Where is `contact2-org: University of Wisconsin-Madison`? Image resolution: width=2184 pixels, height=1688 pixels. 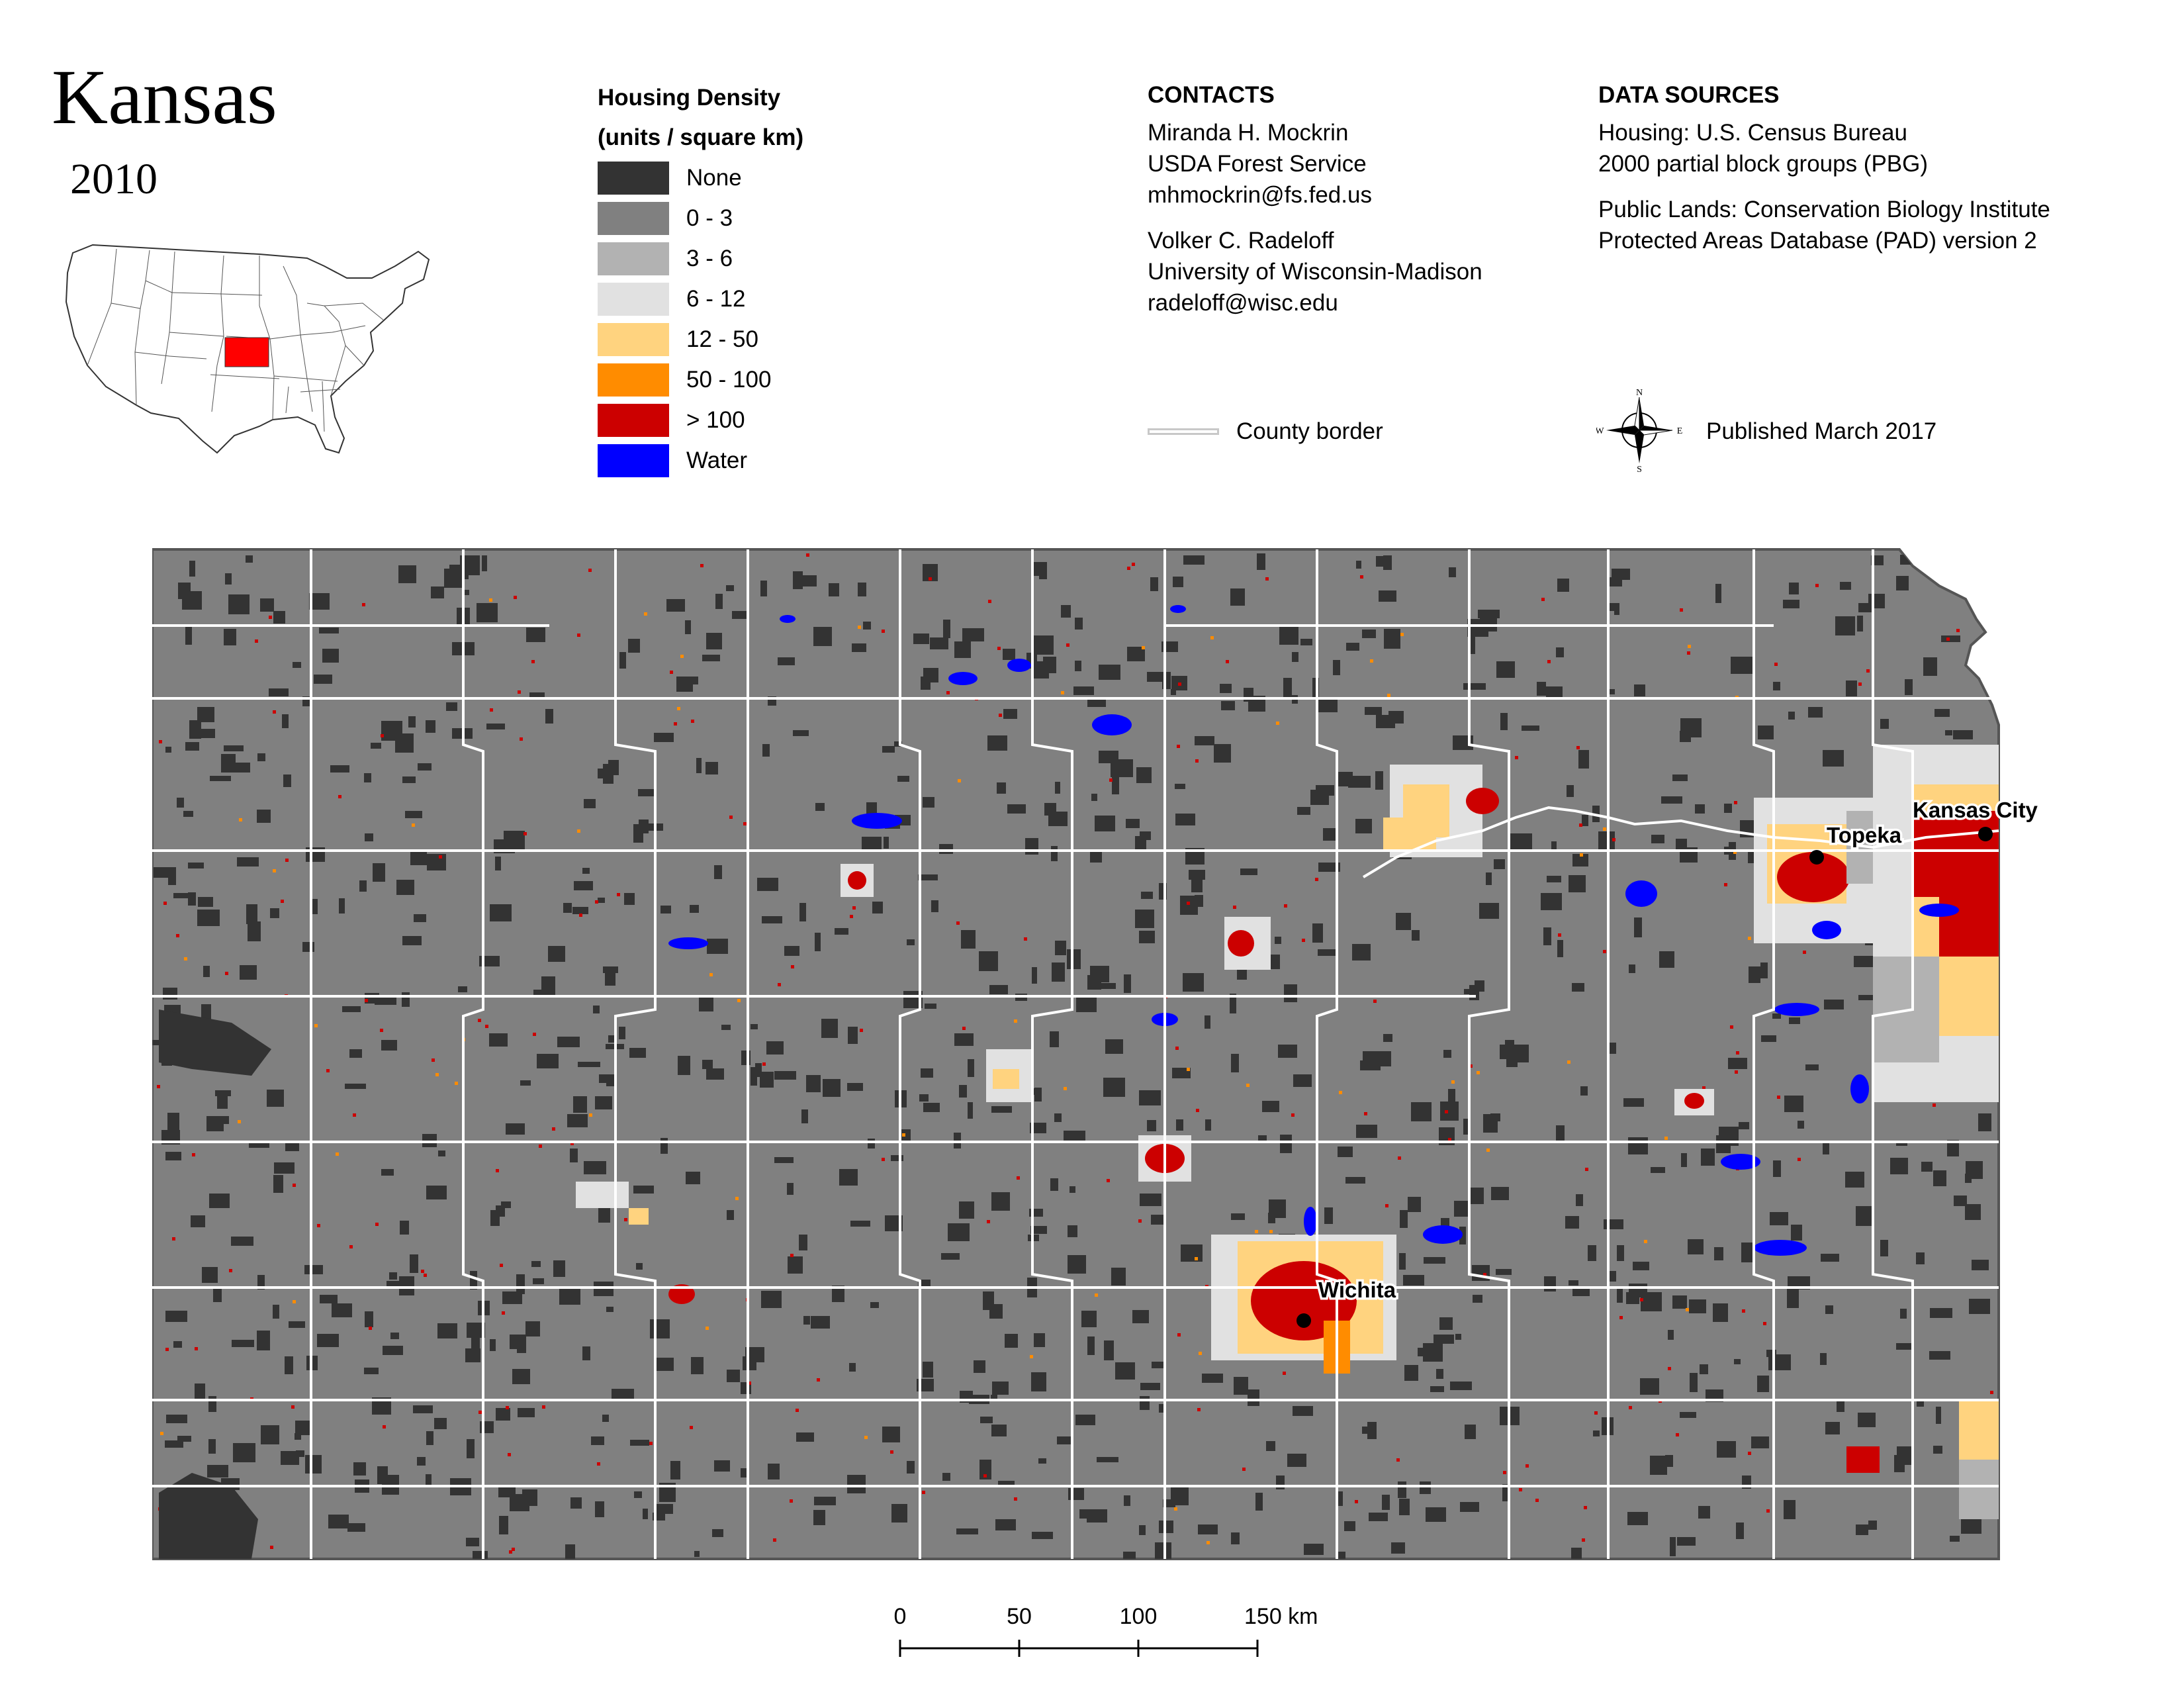
contact2-org: University of Wisconsin-Madison is located at coordinates (1315, 272).